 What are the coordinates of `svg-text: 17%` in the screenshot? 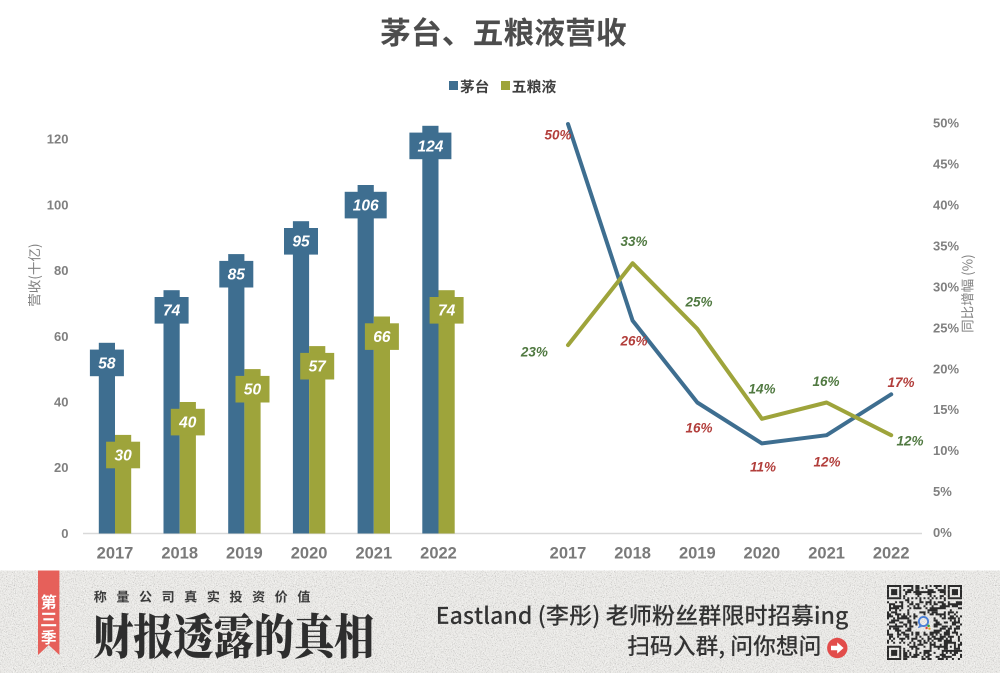 It's located at (900, 382).